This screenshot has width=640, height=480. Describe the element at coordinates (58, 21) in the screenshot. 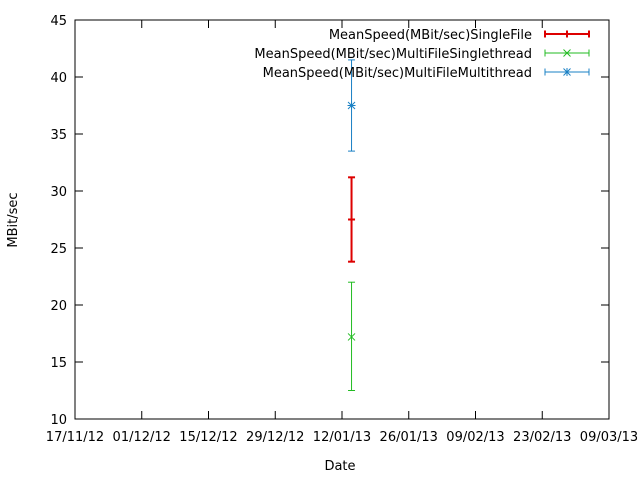

I see `y-tick-label: 45` at that location.